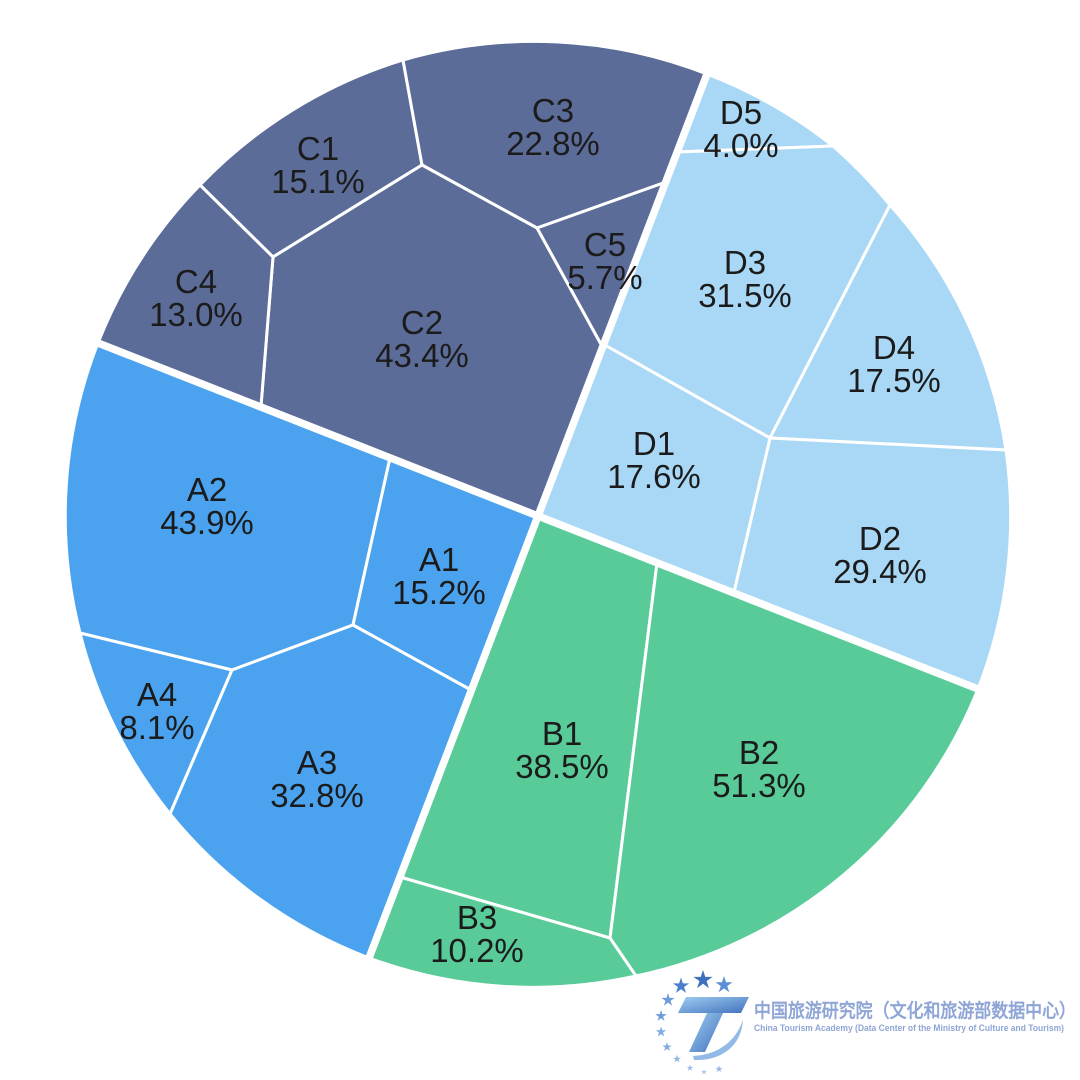 Image resolution: width=1080 pixels, height=1080 pixels. I want to click on label-A3: A3 32.8%, so click(317, 779).